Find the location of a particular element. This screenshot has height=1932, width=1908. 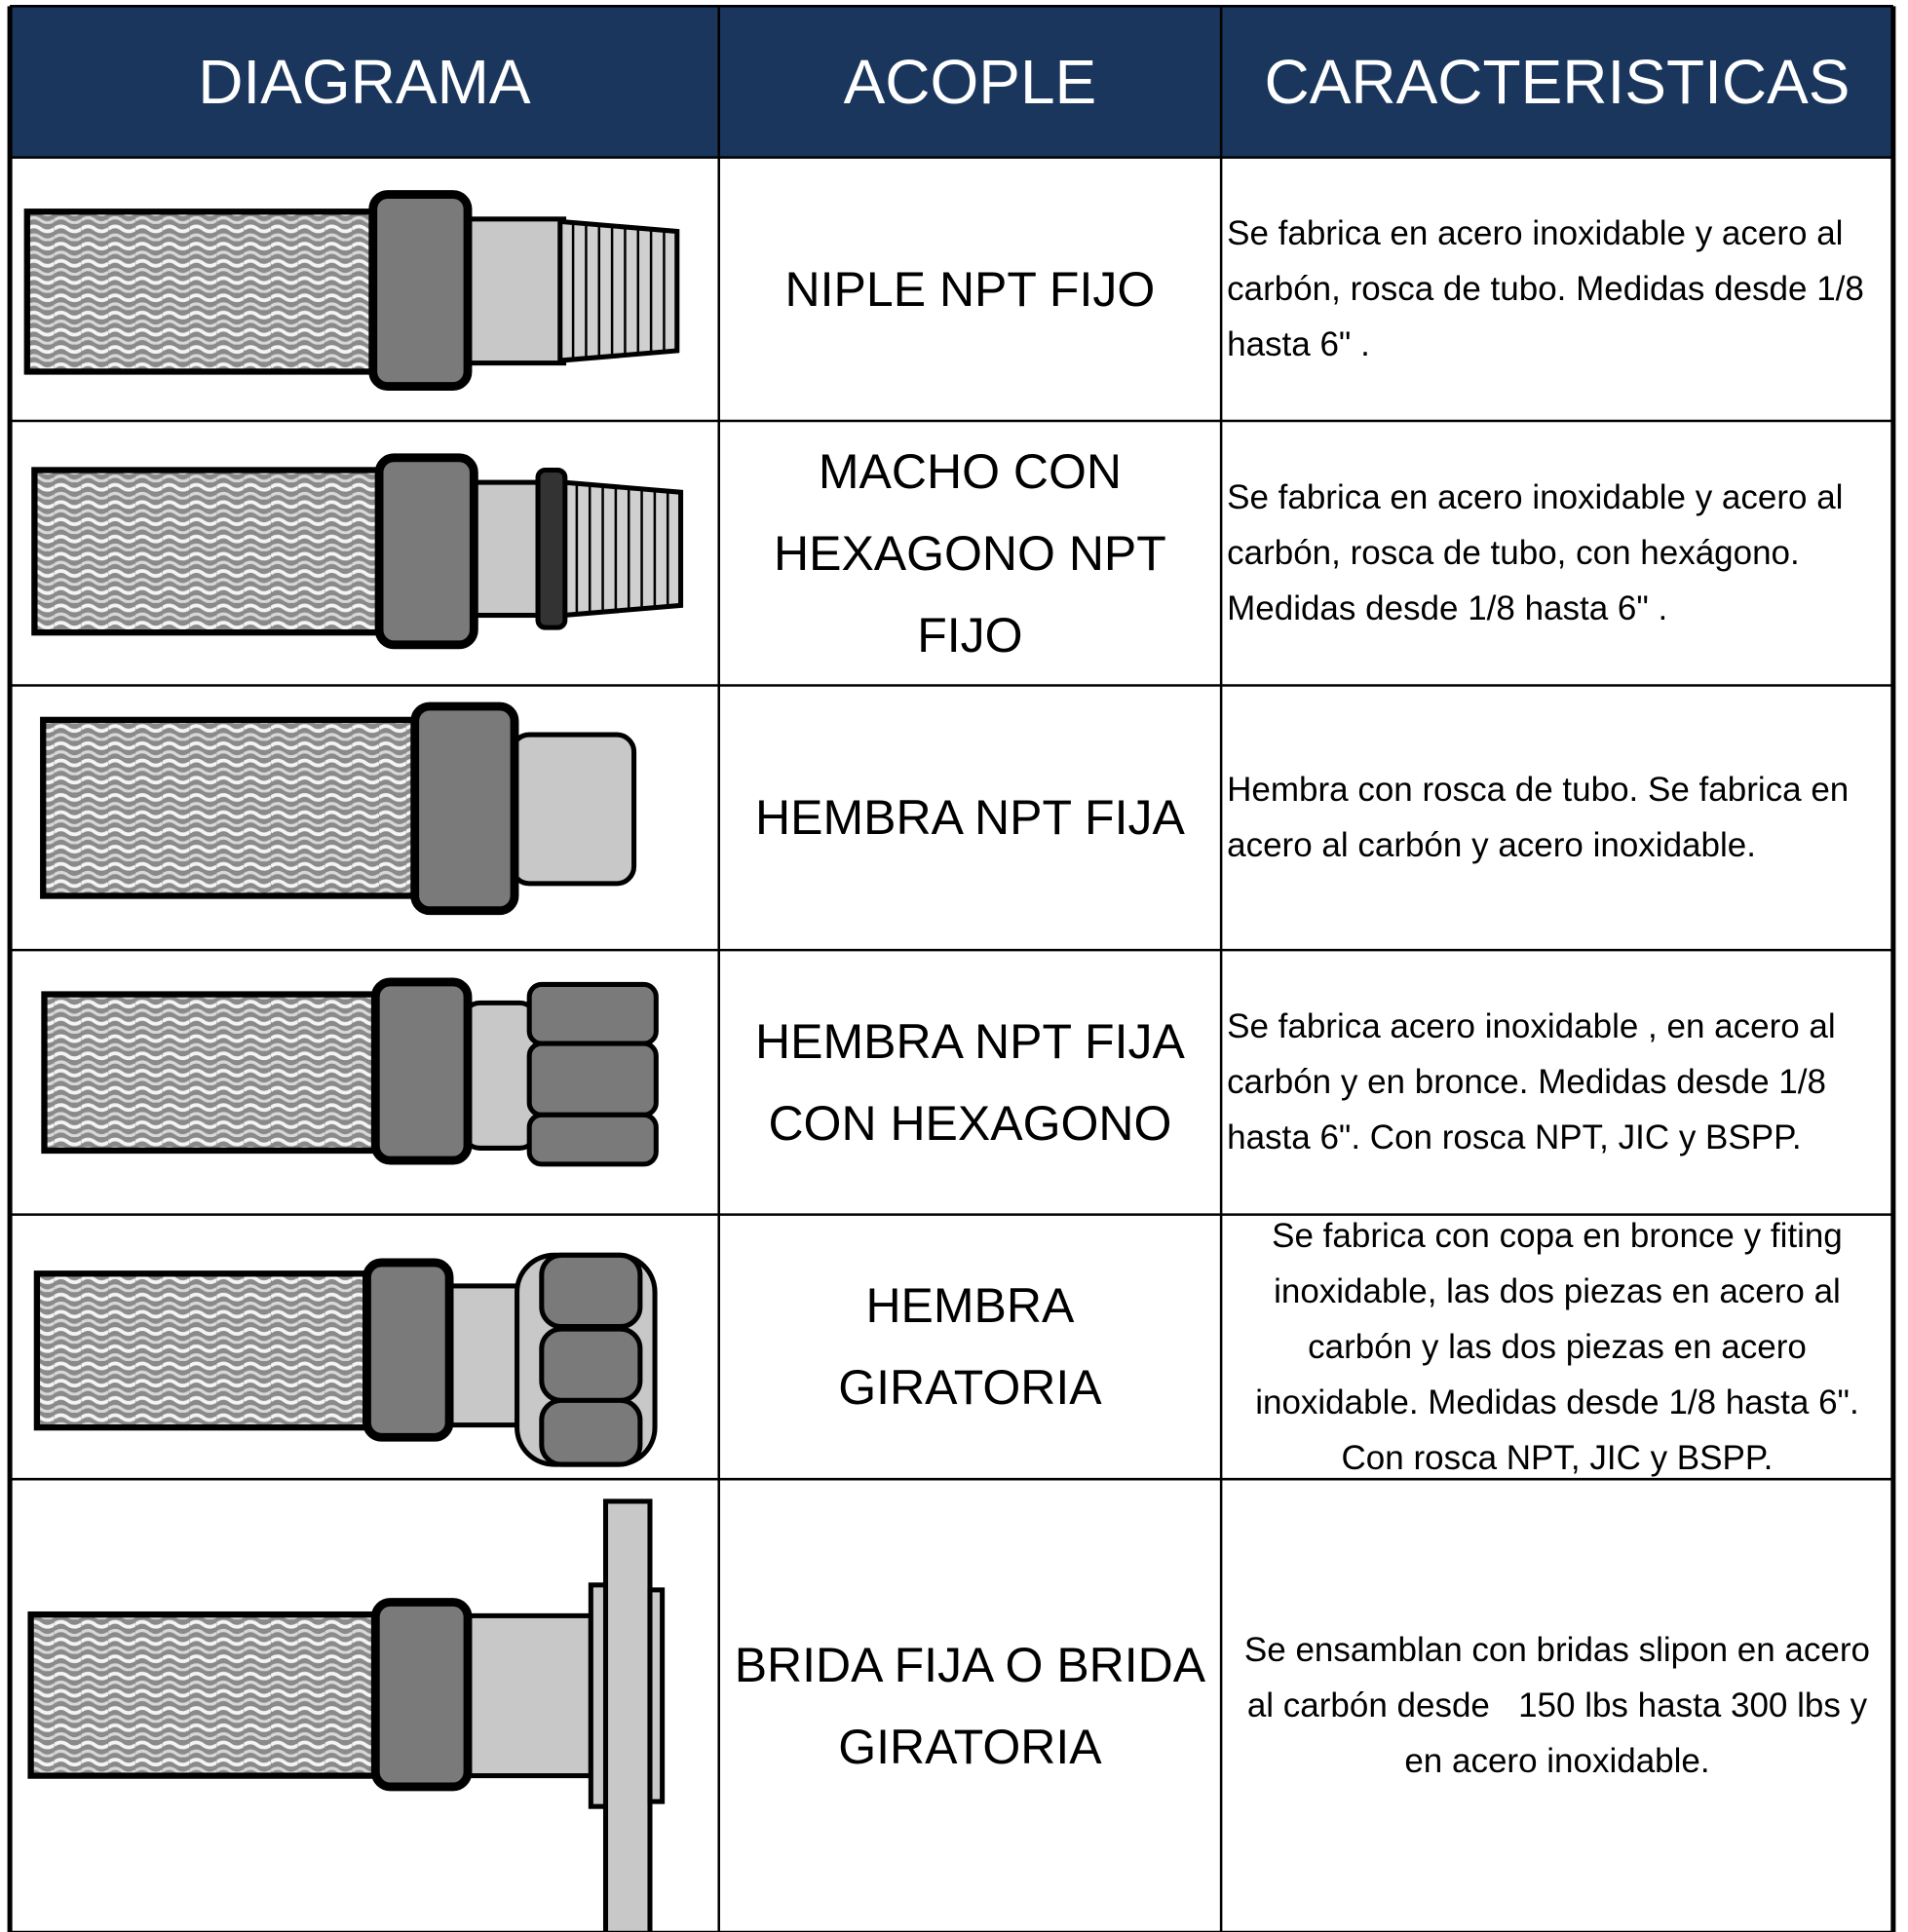

acople-cell: MACHO CON HEXAGONO NPT FIJO is located at coordinates (969, 553).